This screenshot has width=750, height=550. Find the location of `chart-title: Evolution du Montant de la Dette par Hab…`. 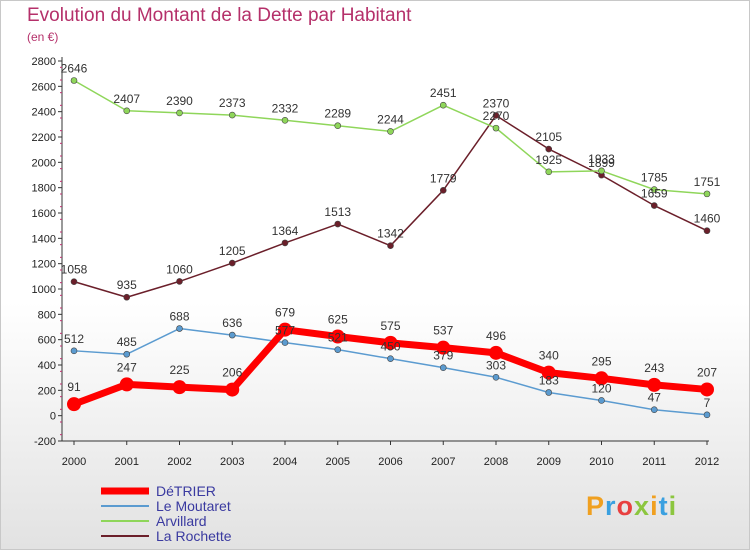

chart-title: Evolution du Montant de la Dette par Hab… is located at coordinates (219, 15).